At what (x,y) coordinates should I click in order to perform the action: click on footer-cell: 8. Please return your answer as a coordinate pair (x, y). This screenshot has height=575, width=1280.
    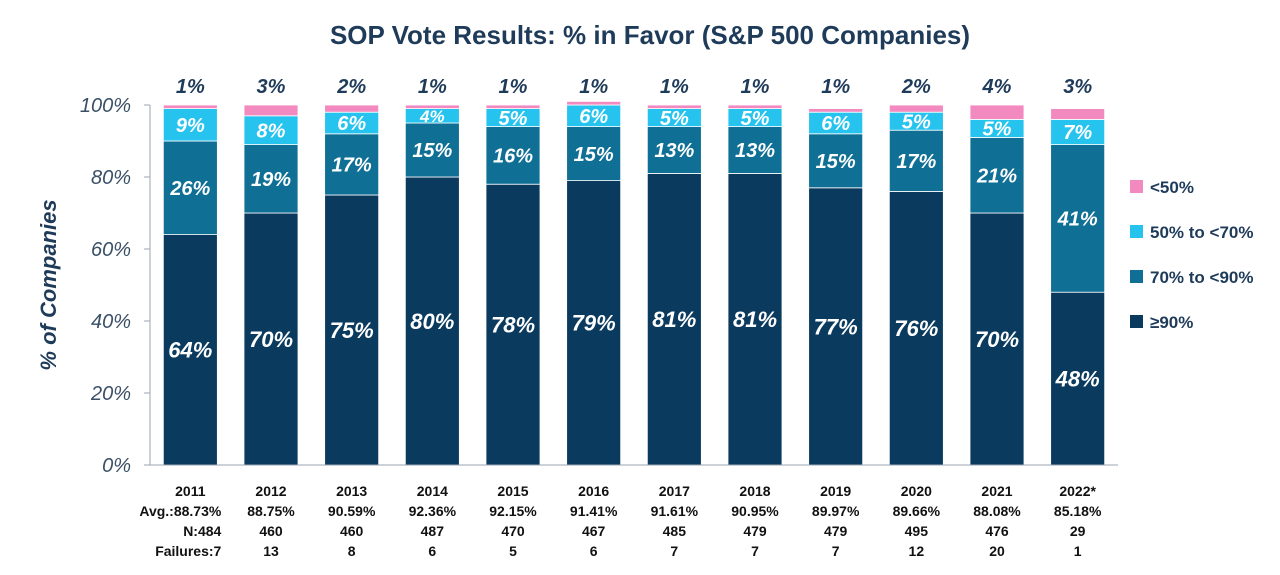
    Looking at the image, I should click on (352, 551).